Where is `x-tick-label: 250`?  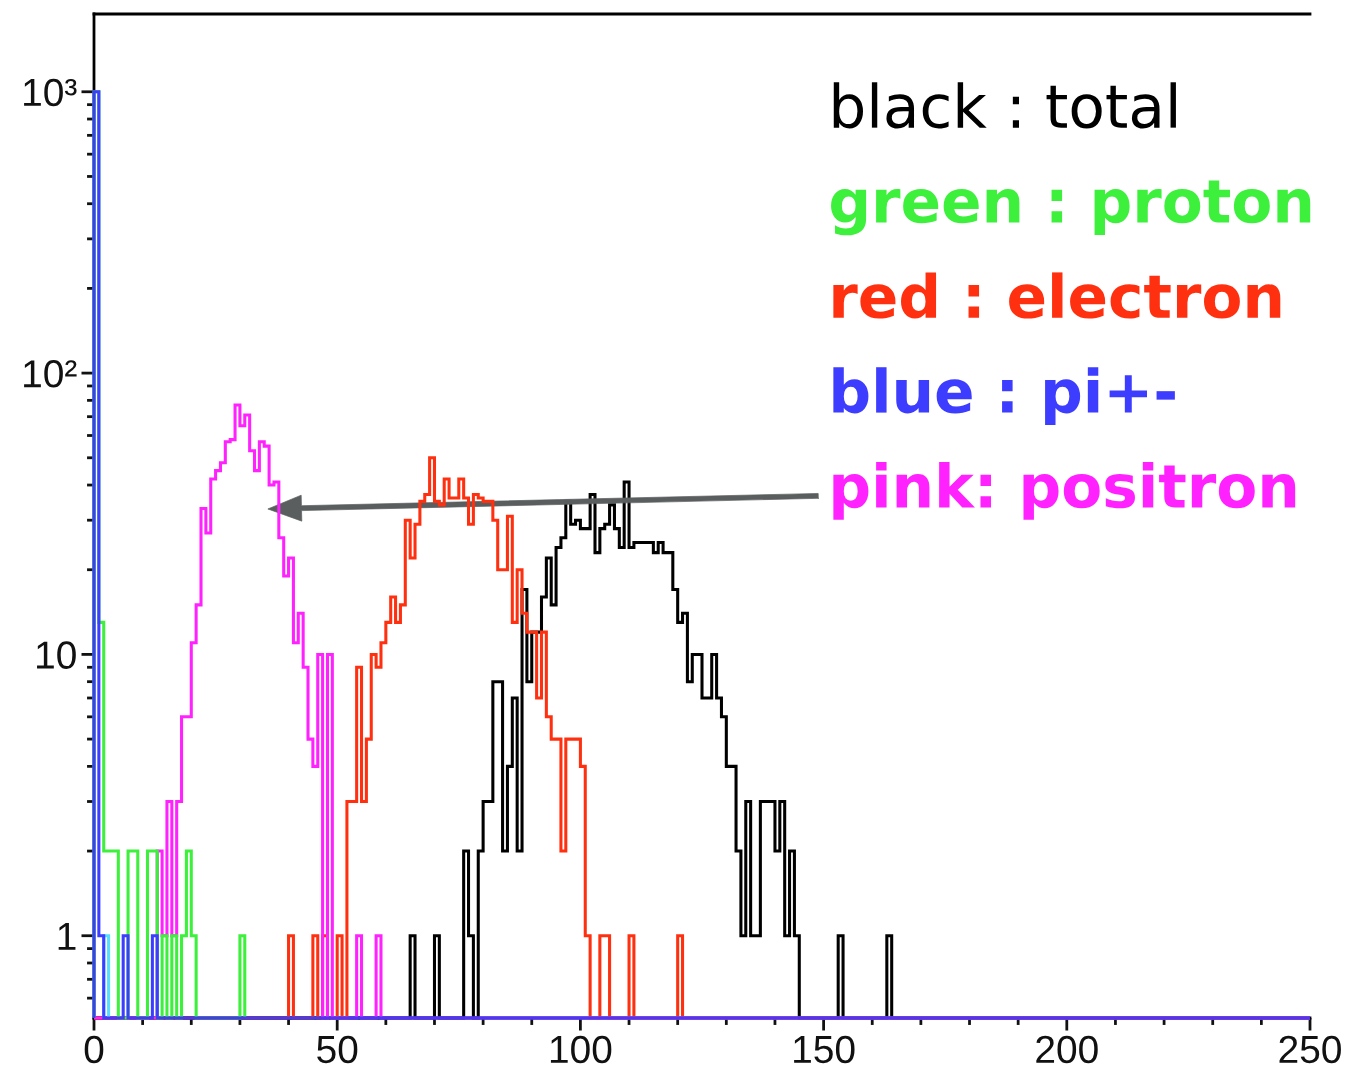 x-tick-label: 250 is located at coordinates (1310, 1049).